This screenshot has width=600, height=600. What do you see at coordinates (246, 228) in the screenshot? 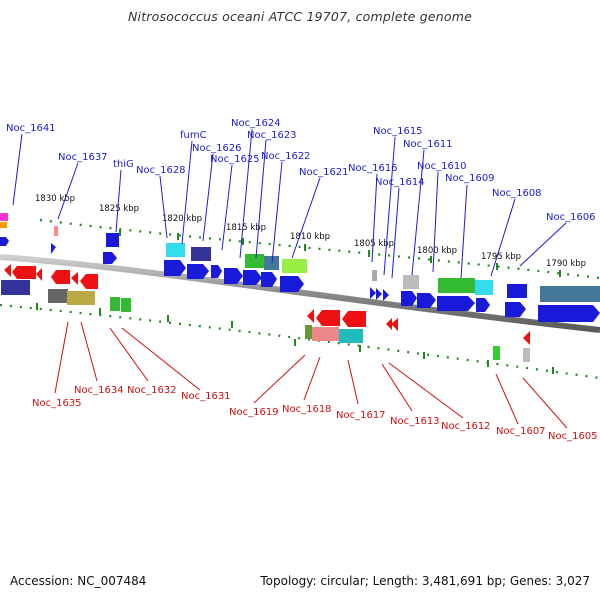
I see `tick-label-1815: 1815 kbp` at bounding box center [246, 228].